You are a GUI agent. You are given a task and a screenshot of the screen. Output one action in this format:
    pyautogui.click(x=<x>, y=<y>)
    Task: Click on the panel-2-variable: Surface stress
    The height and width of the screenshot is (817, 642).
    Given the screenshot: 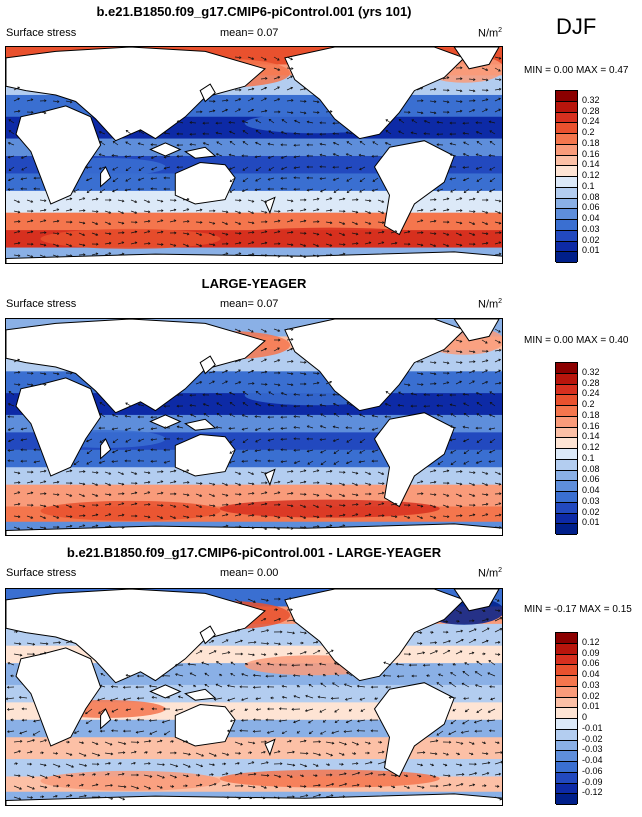 What is the action you would take?
    pyautogui.click(x=41, y=304)
    